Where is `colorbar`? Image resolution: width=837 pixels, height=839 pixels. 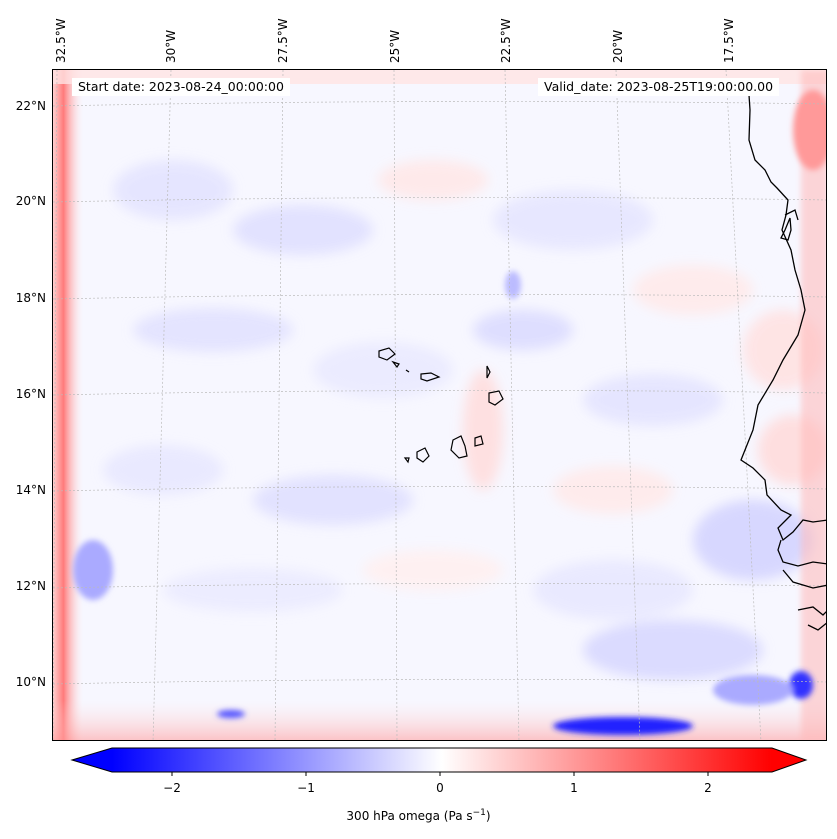
colorbar is located at coordinates (439, 761).